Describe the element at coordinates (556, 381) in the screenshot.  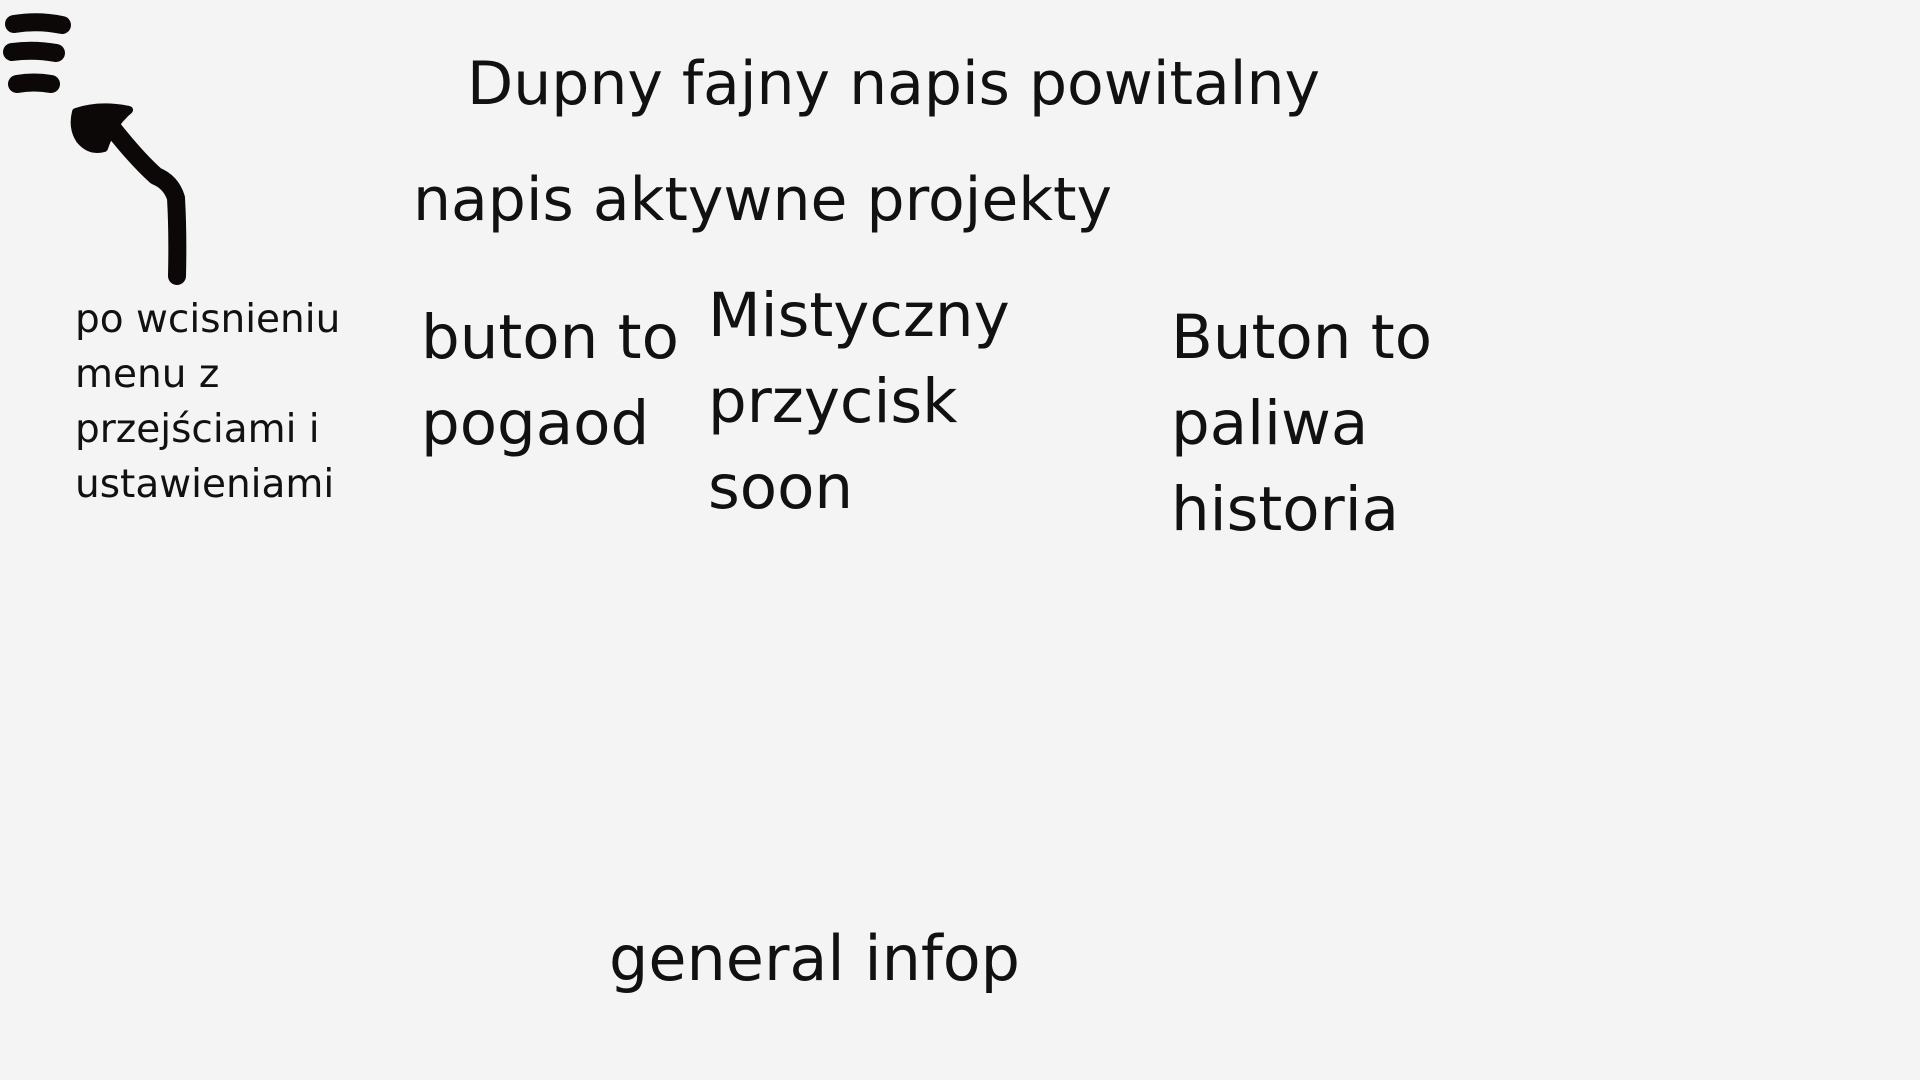
I see `weather-button: buton to pogaod` at that location.